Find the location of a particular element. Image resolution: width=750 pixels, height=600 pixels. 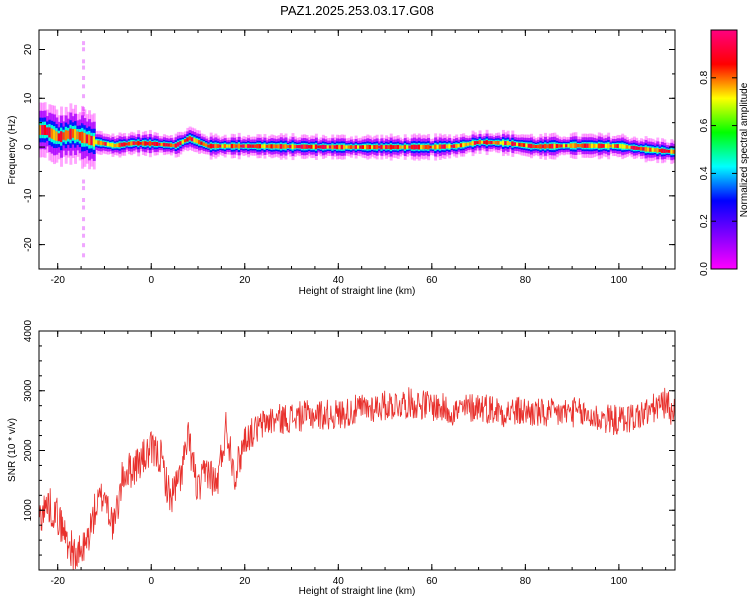

x-tick-label: 80 is located at coordinates (526, 280).